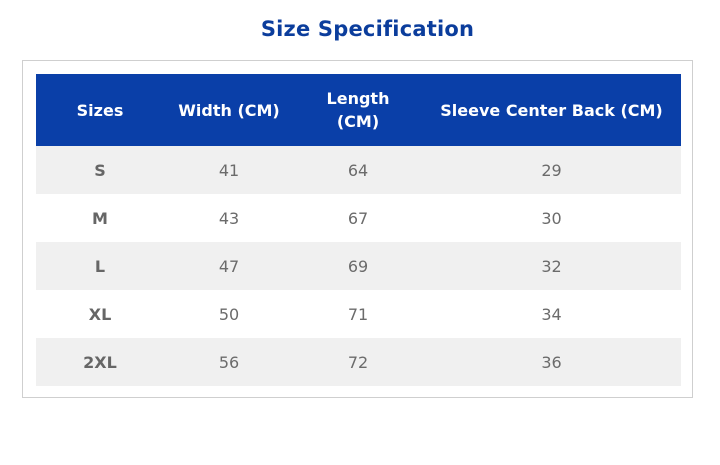 This screenshot has width=720, height=465. I want to click on size-cell: XL, so click(100, 314).